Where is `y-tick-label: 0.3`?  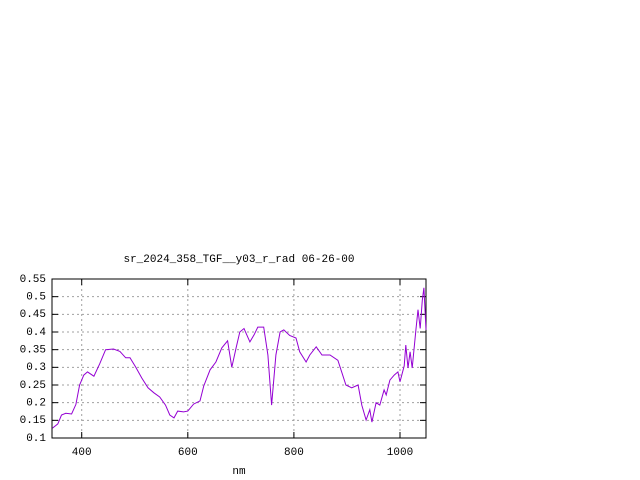 y-tick-label: 0.3 is located at coordinates (36, 368).